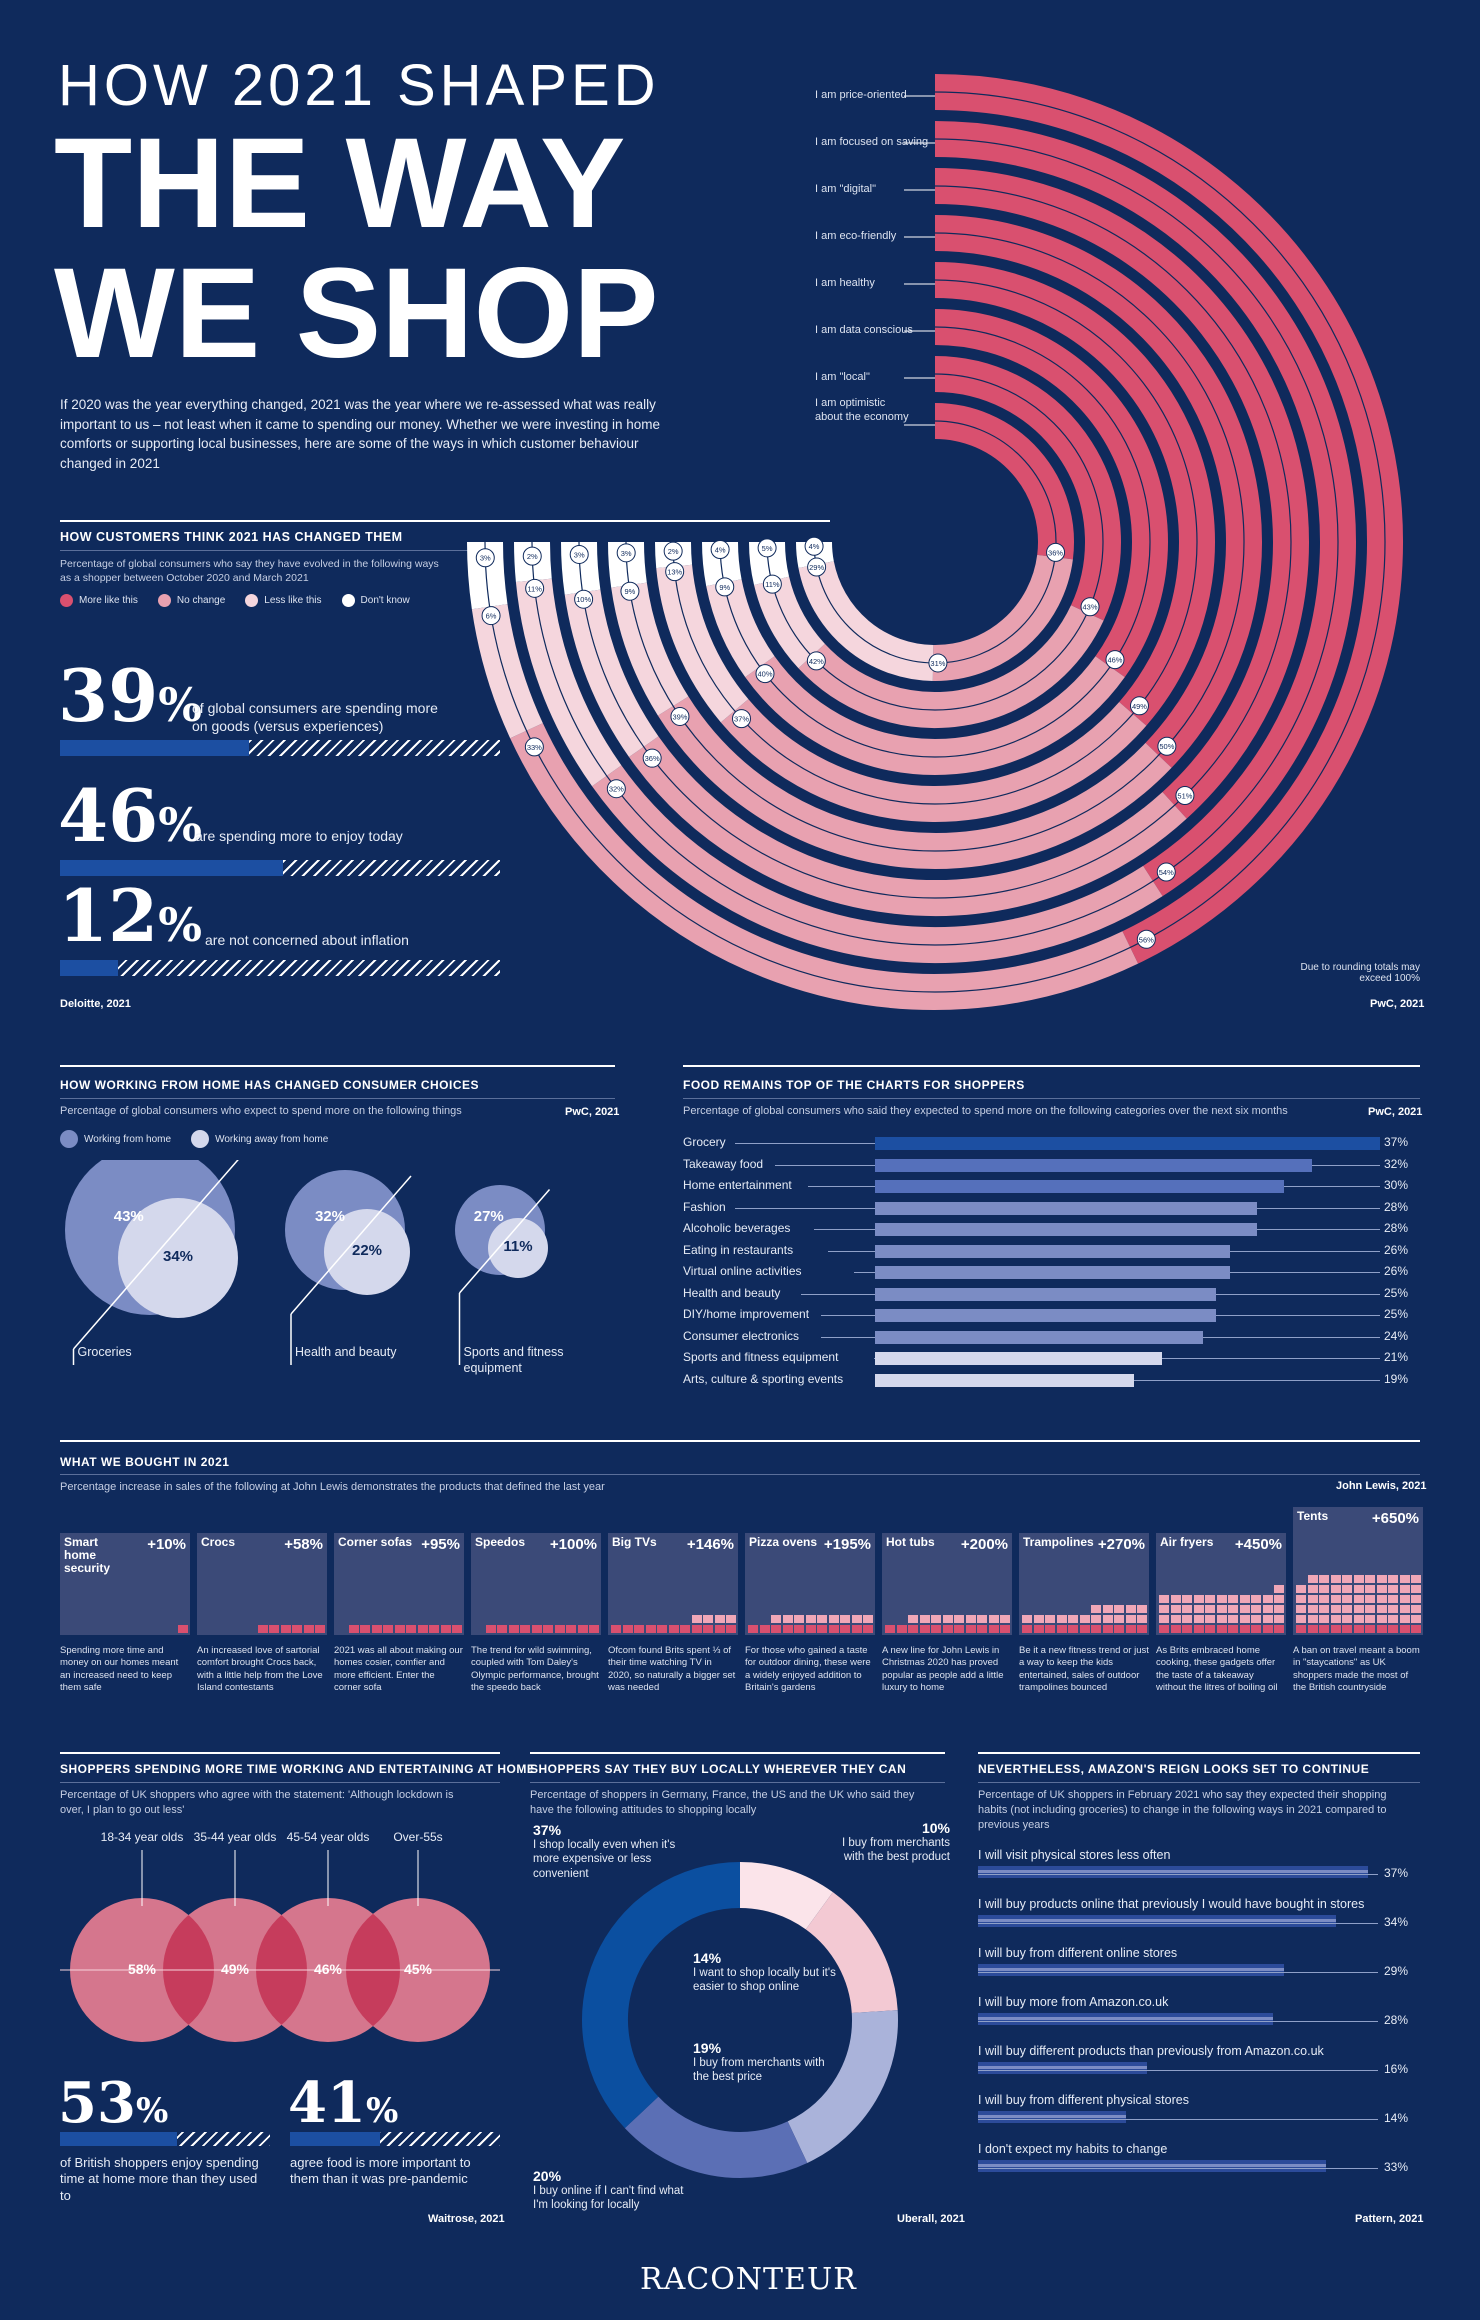 This screenshot has width=1480, height=2320. What do you see at coordinates (1396, 1971) in the screenshot?
I see `amazon-value: 29%` at bounding box center [1396, 1971].